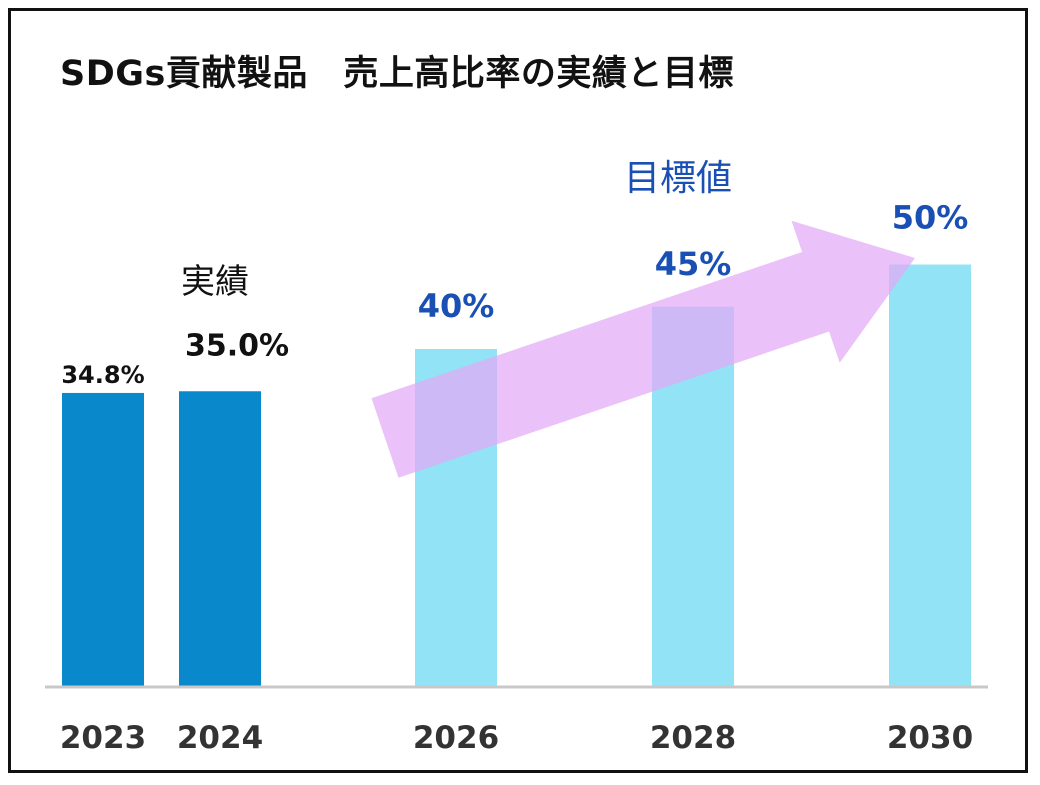  Describe the element at coordinates (693, 738) in the screenshot. I see `category-label-2028: 2028` at that location.